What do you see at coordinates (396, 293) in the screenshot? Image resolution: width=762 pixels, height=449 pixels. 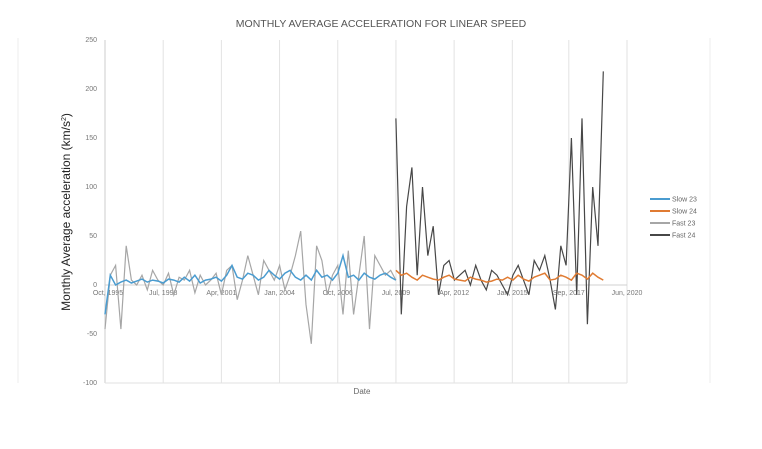 I see `x-tick-label: Jul, 2009` at bounding box center [396, 293].